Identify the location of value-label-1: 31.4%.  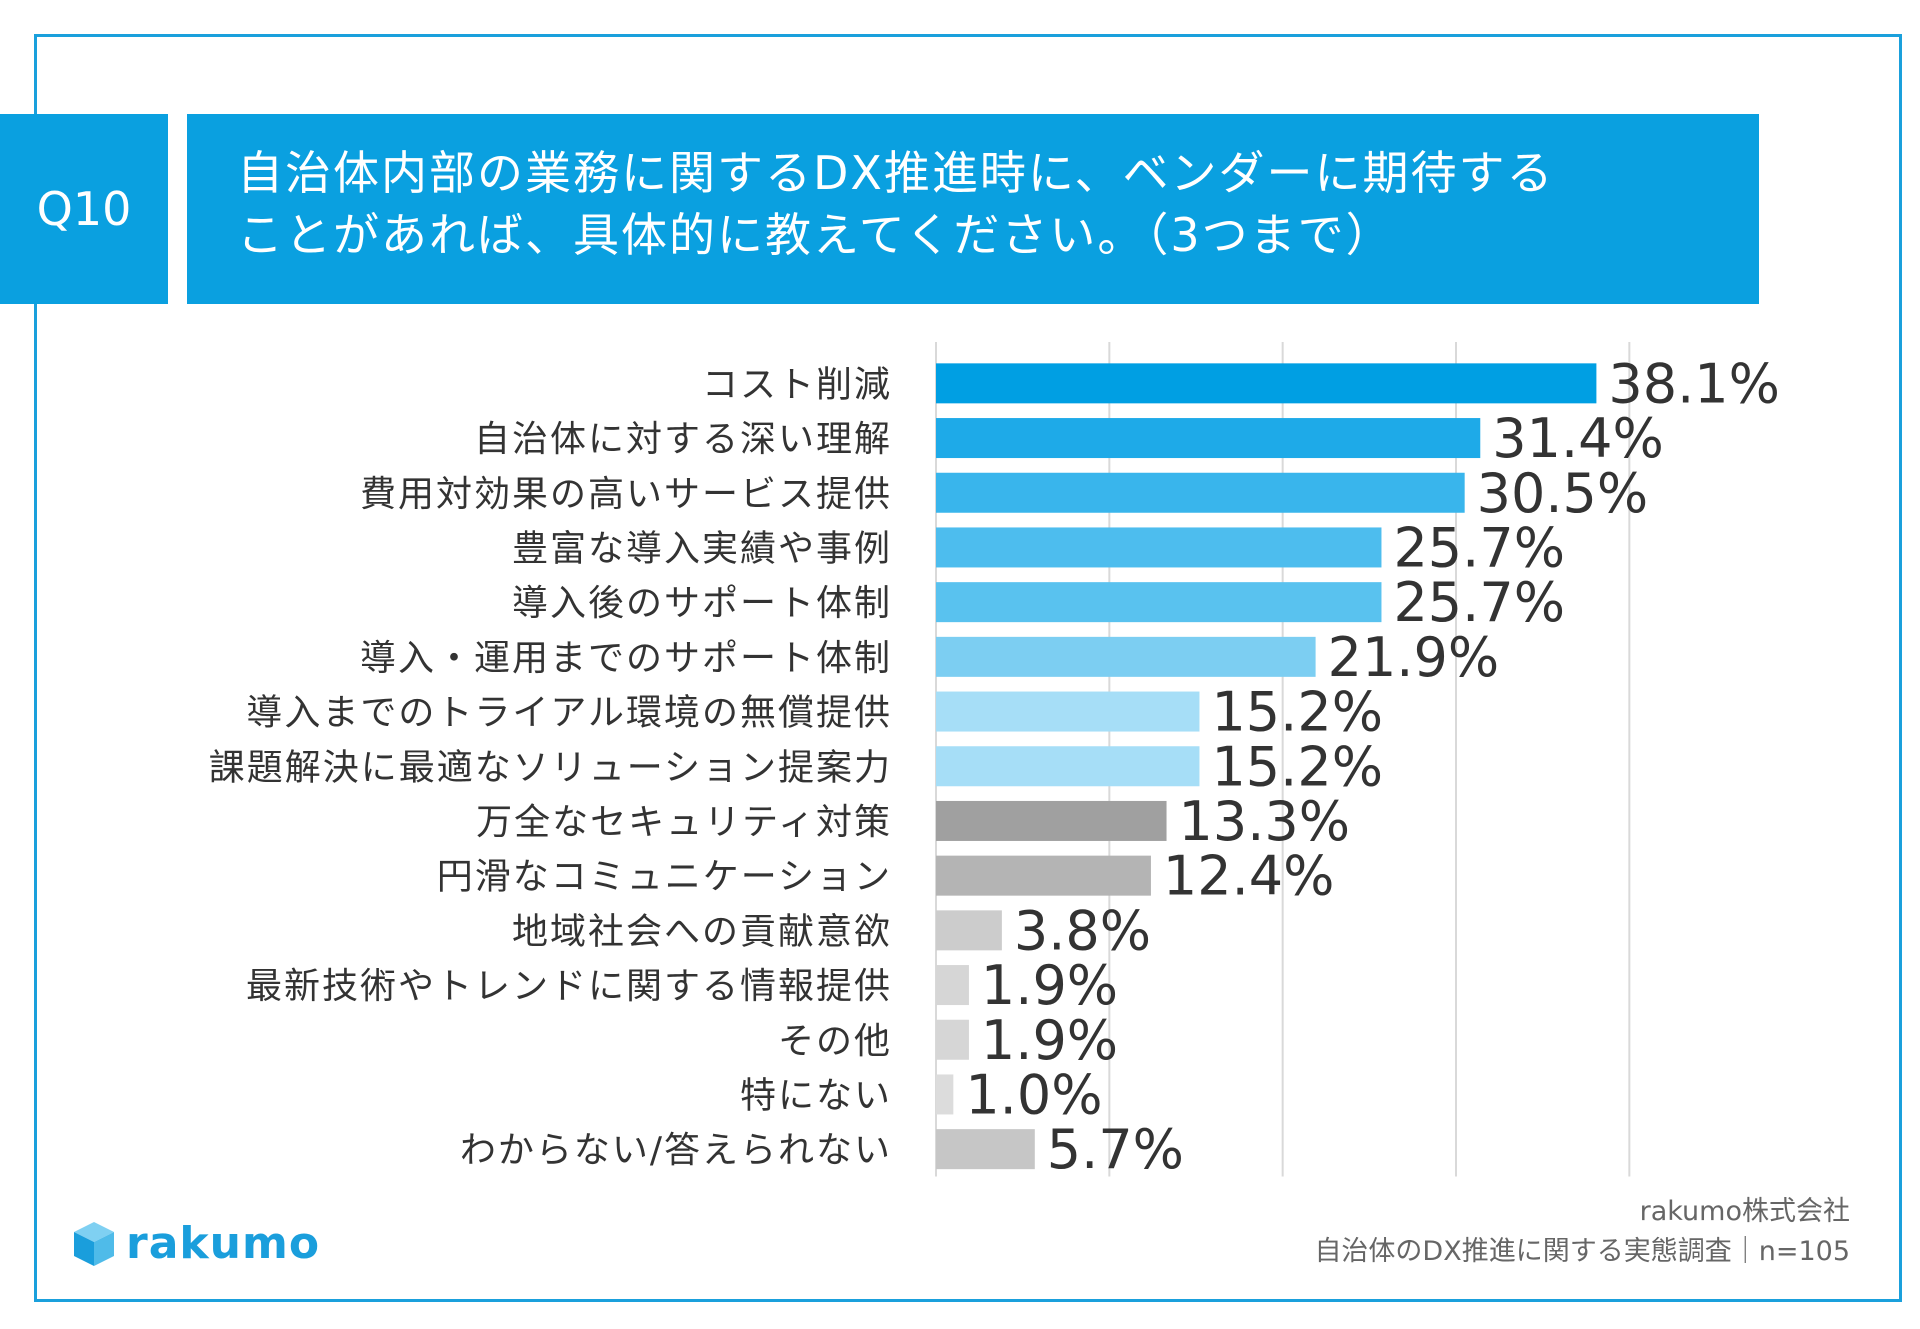
(1578, 438).